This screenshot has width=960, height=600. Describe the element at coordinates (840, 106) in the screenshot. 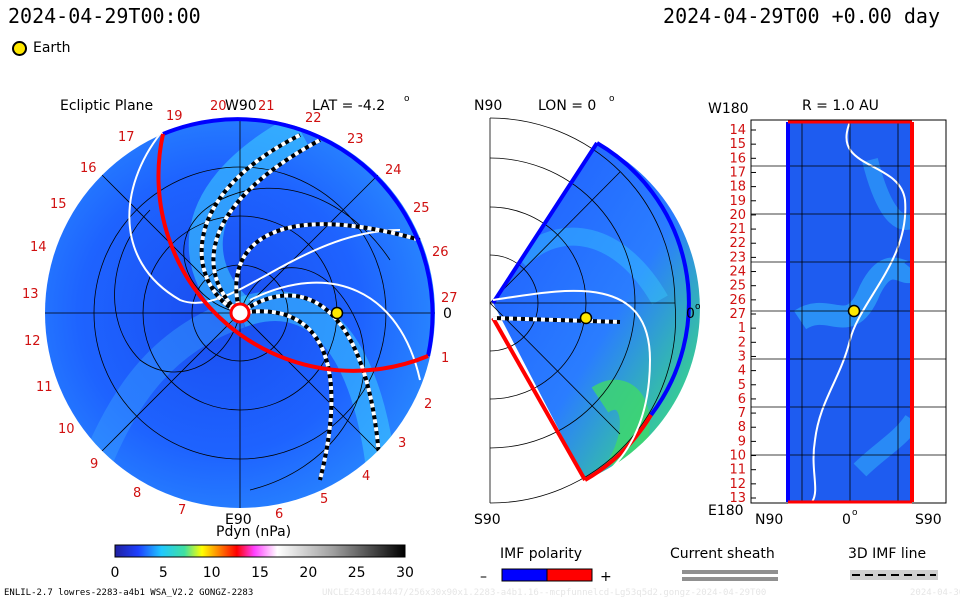

I see `radial-r-label: R = 1.0 AU` at that location.